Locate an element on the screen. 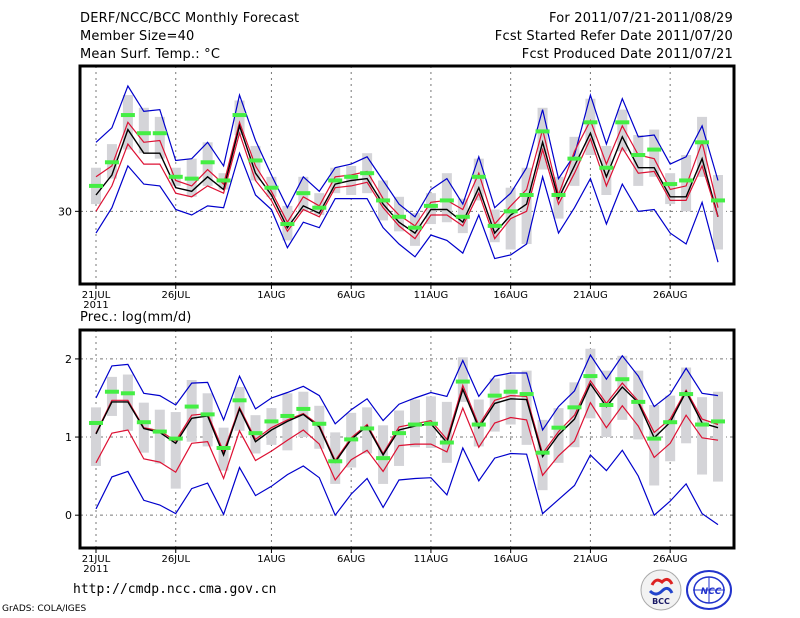  series-line-lower is located at coordinates (407, 441).